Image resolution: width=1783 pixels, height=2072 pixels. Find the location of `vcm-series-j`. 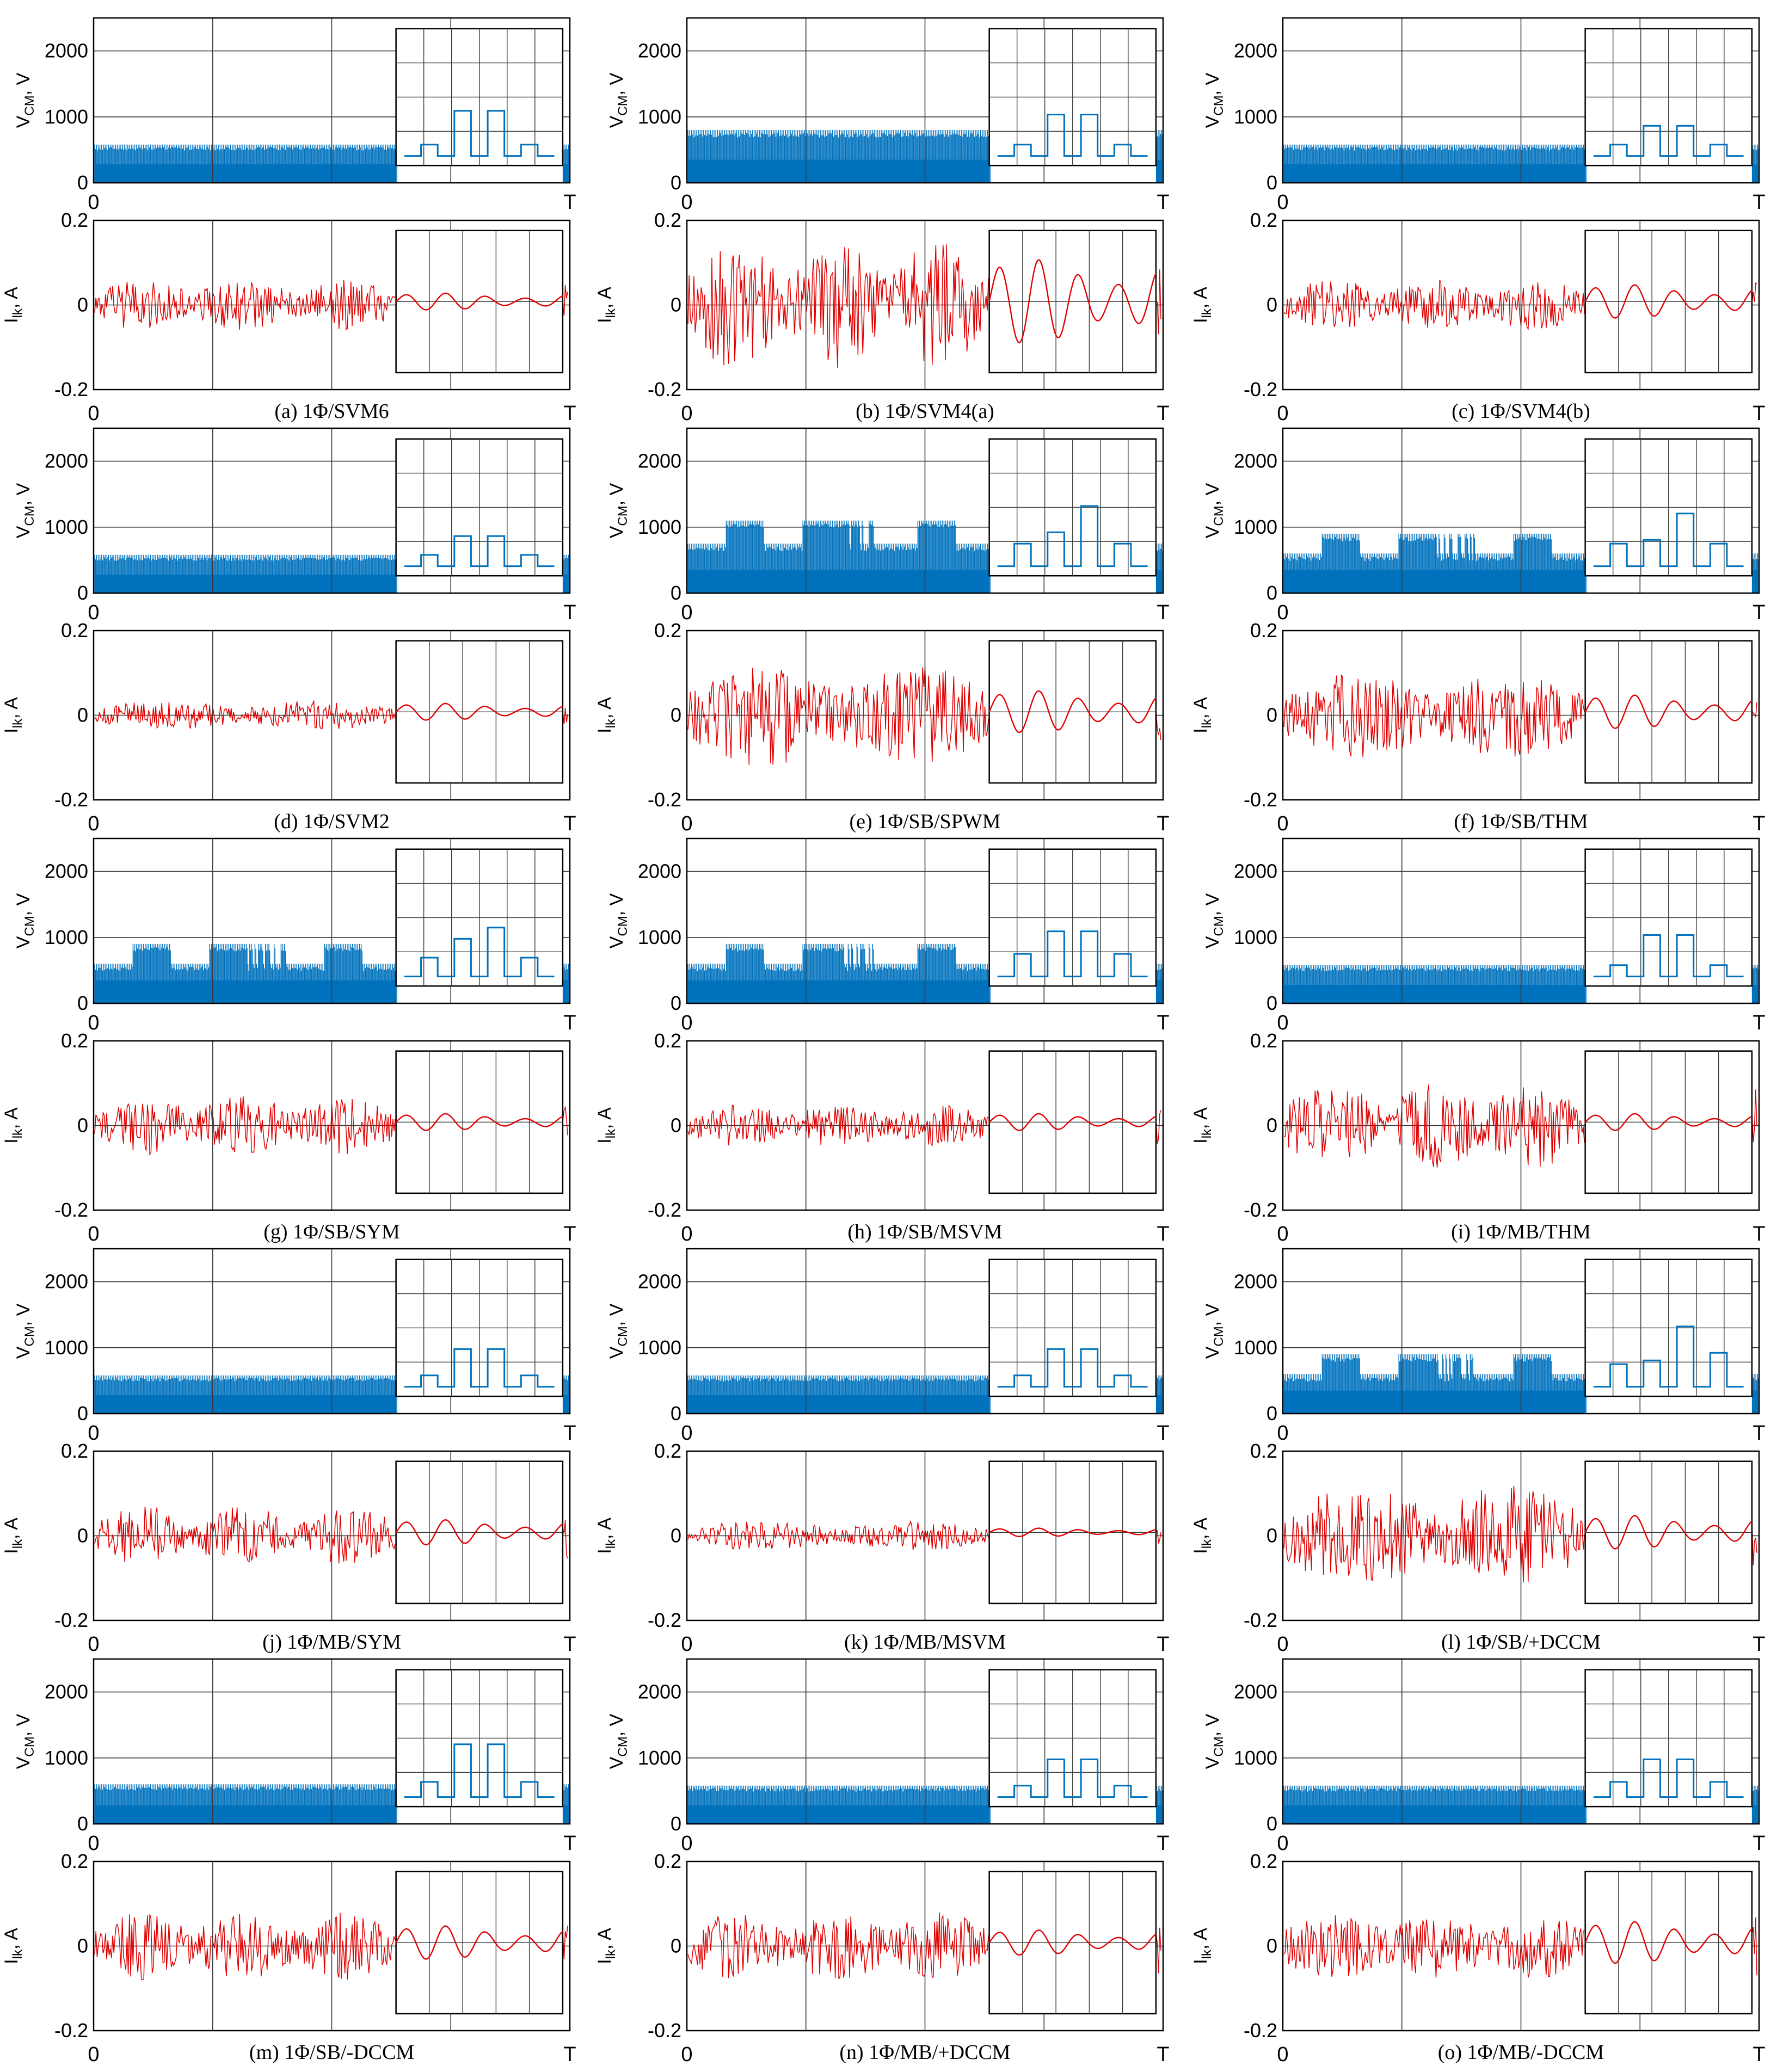

vcm-series-j is located at coordinates (332, 1394).